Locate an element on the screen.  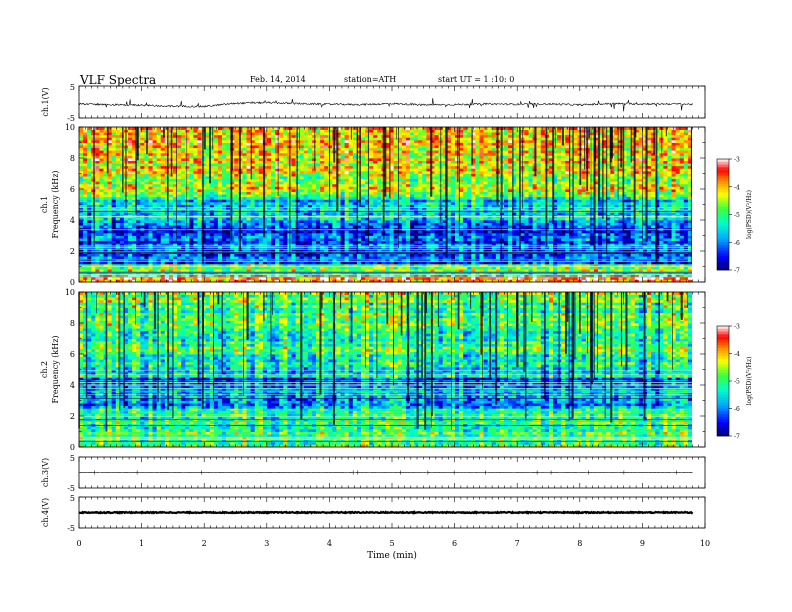
y-tick-label: -5 is located at coordinates (71, 118).